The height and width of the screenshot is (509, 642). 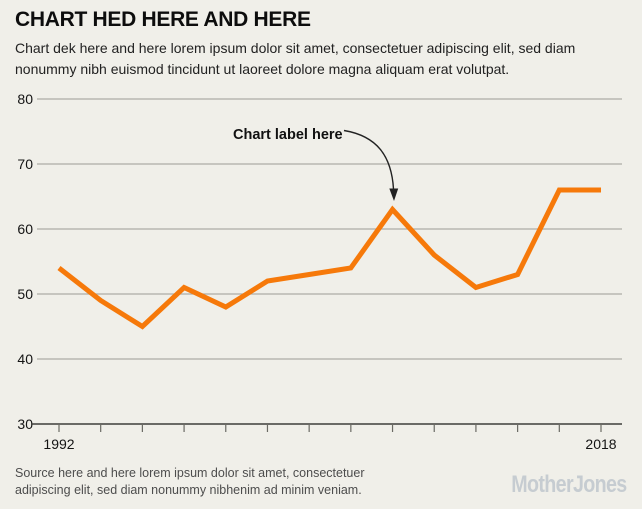 I want to click on x-axis-label: 2018, so click(x=600, y=444).